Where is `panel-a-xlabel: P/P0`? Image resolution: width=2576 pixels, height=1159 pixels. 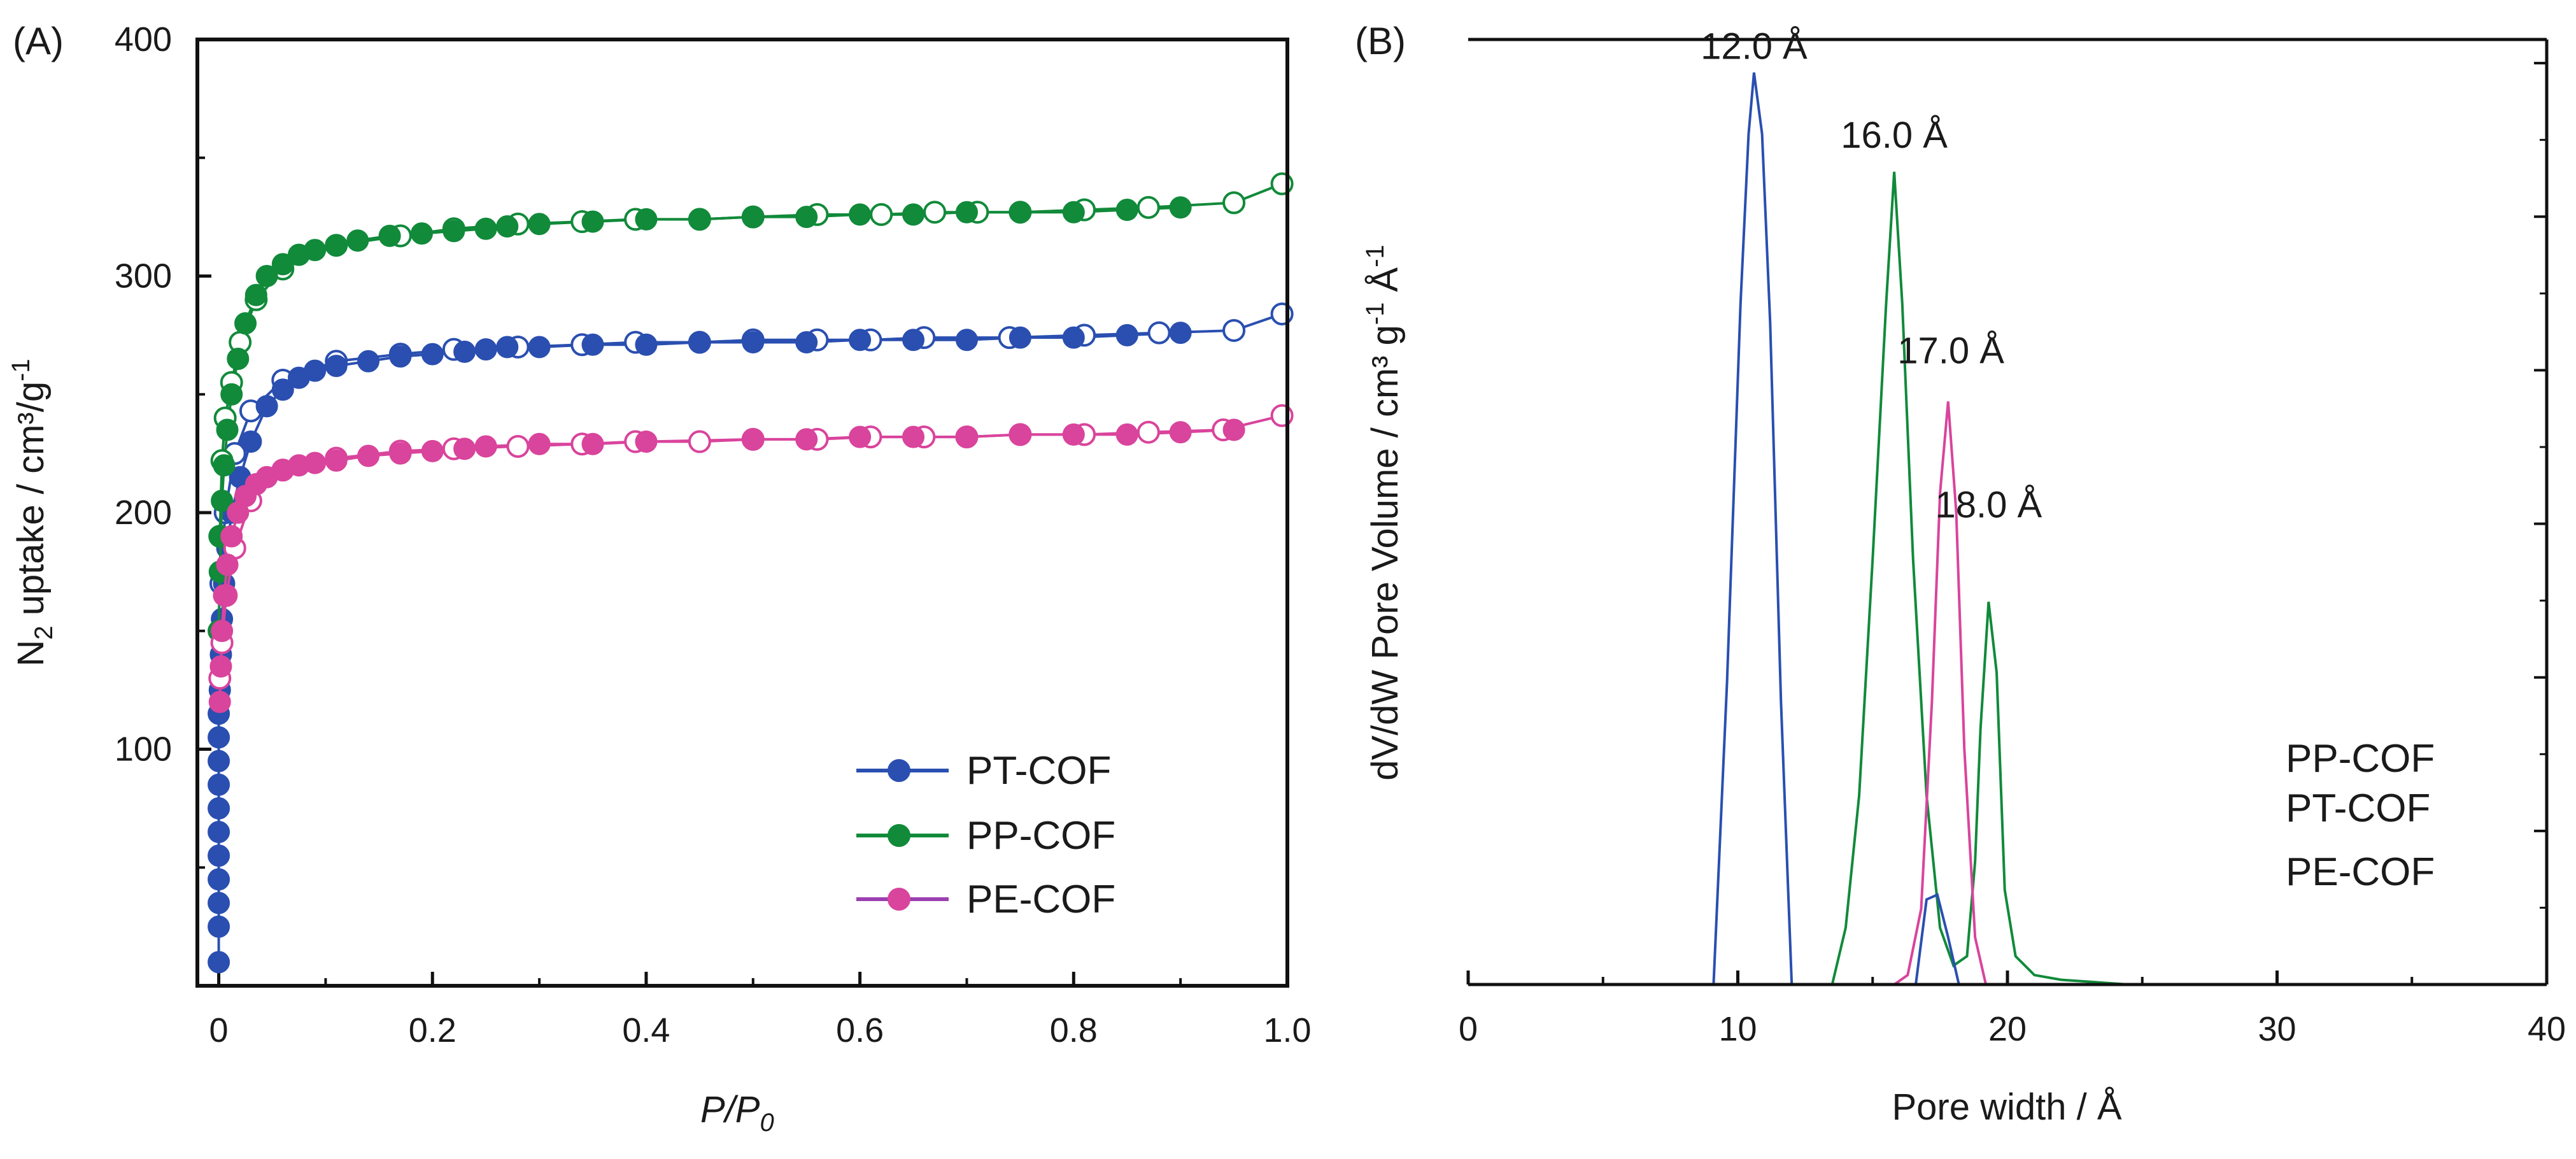
panel-a-xlabel: P/P0 is located at coordinates (737, 1113).